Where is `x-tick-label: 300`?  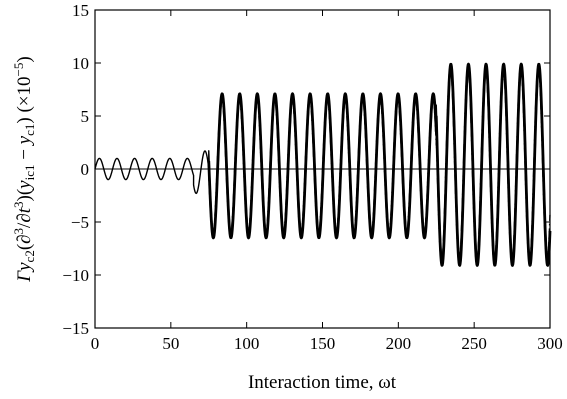 x-tick-label: 300 is located at coordinates (550, 343).